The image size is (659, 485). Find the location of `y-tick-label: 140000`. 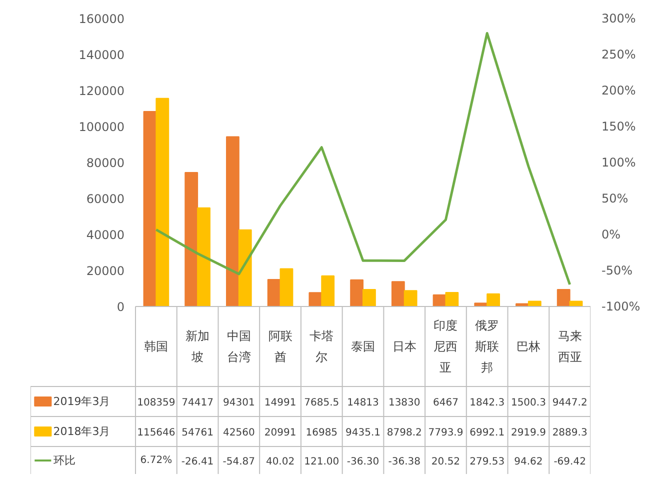

y-tick-label: 140000 is located at coordinates (101, 55).